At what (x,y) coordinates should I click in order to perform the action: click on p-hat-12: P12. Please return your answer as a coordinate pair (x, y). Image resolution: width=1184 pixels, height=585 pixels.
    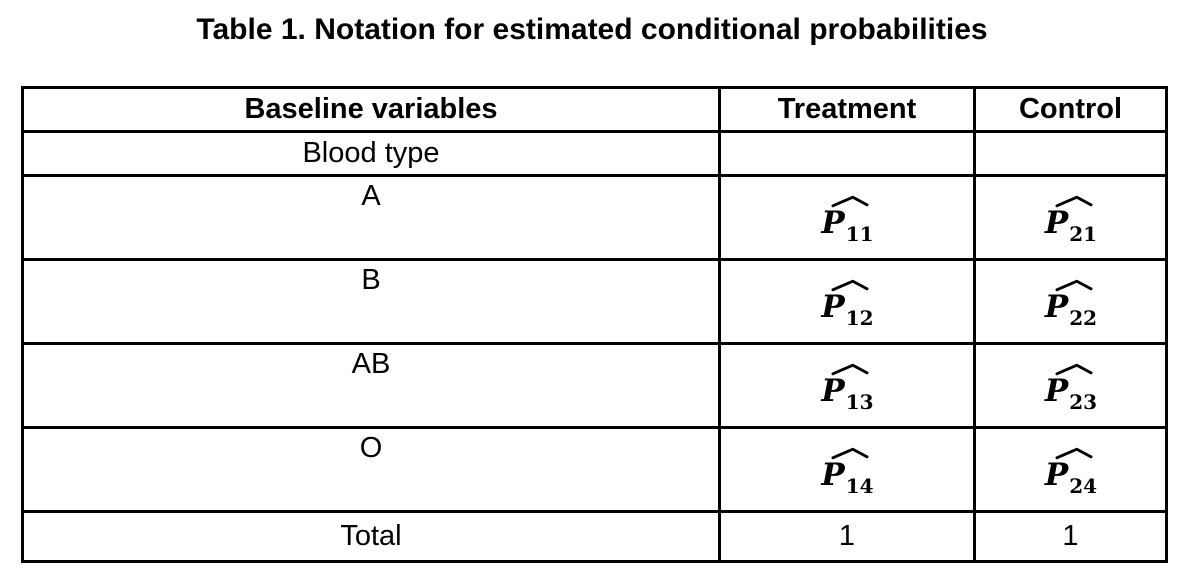
    Looking at the image, I should click on (847, 303).